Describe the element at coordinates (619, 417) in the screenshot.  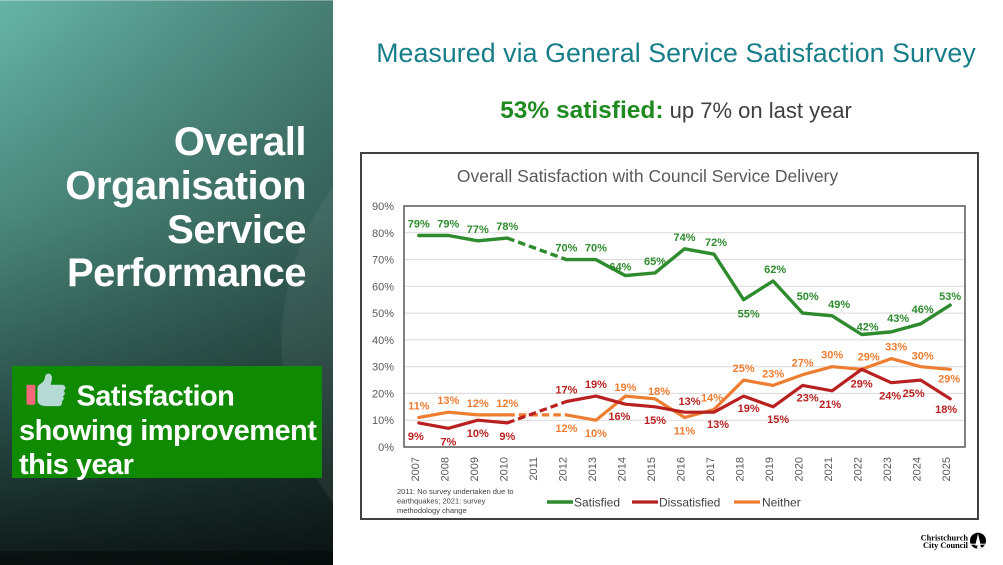
I see `svg-text: 16%` at that location.